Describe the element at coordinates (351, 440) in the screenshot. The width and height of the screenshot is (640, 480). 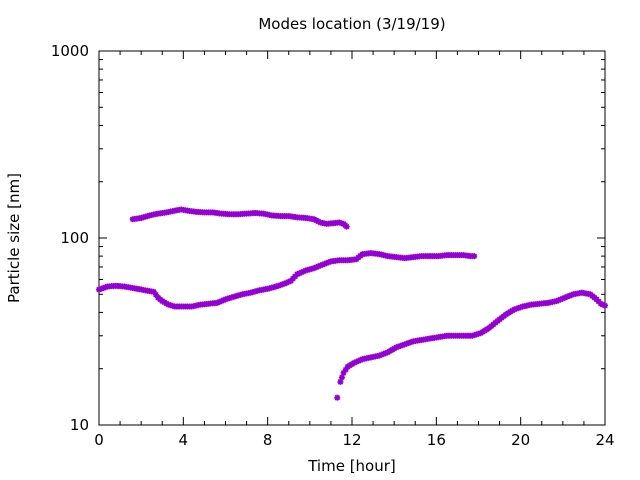
I see `x-tick-label: 12` at that location.